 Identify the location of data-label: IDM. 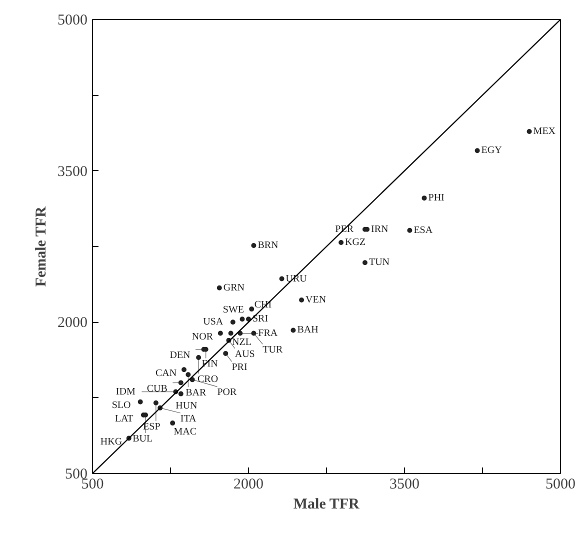
(126, 392).